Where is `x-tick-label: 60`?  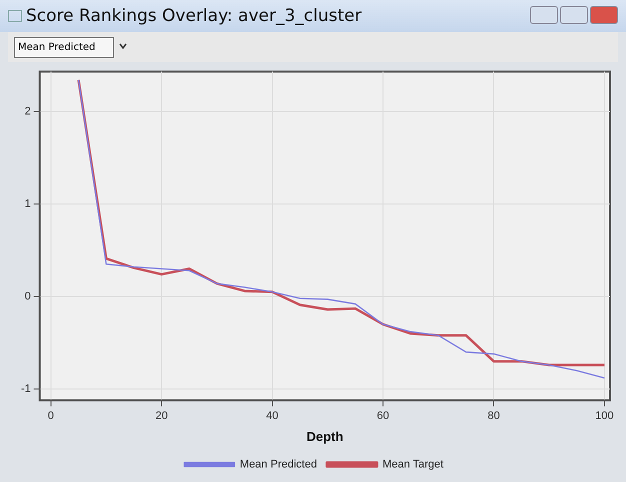 x-tick-label: 60 is located at coordinates (383, 416).